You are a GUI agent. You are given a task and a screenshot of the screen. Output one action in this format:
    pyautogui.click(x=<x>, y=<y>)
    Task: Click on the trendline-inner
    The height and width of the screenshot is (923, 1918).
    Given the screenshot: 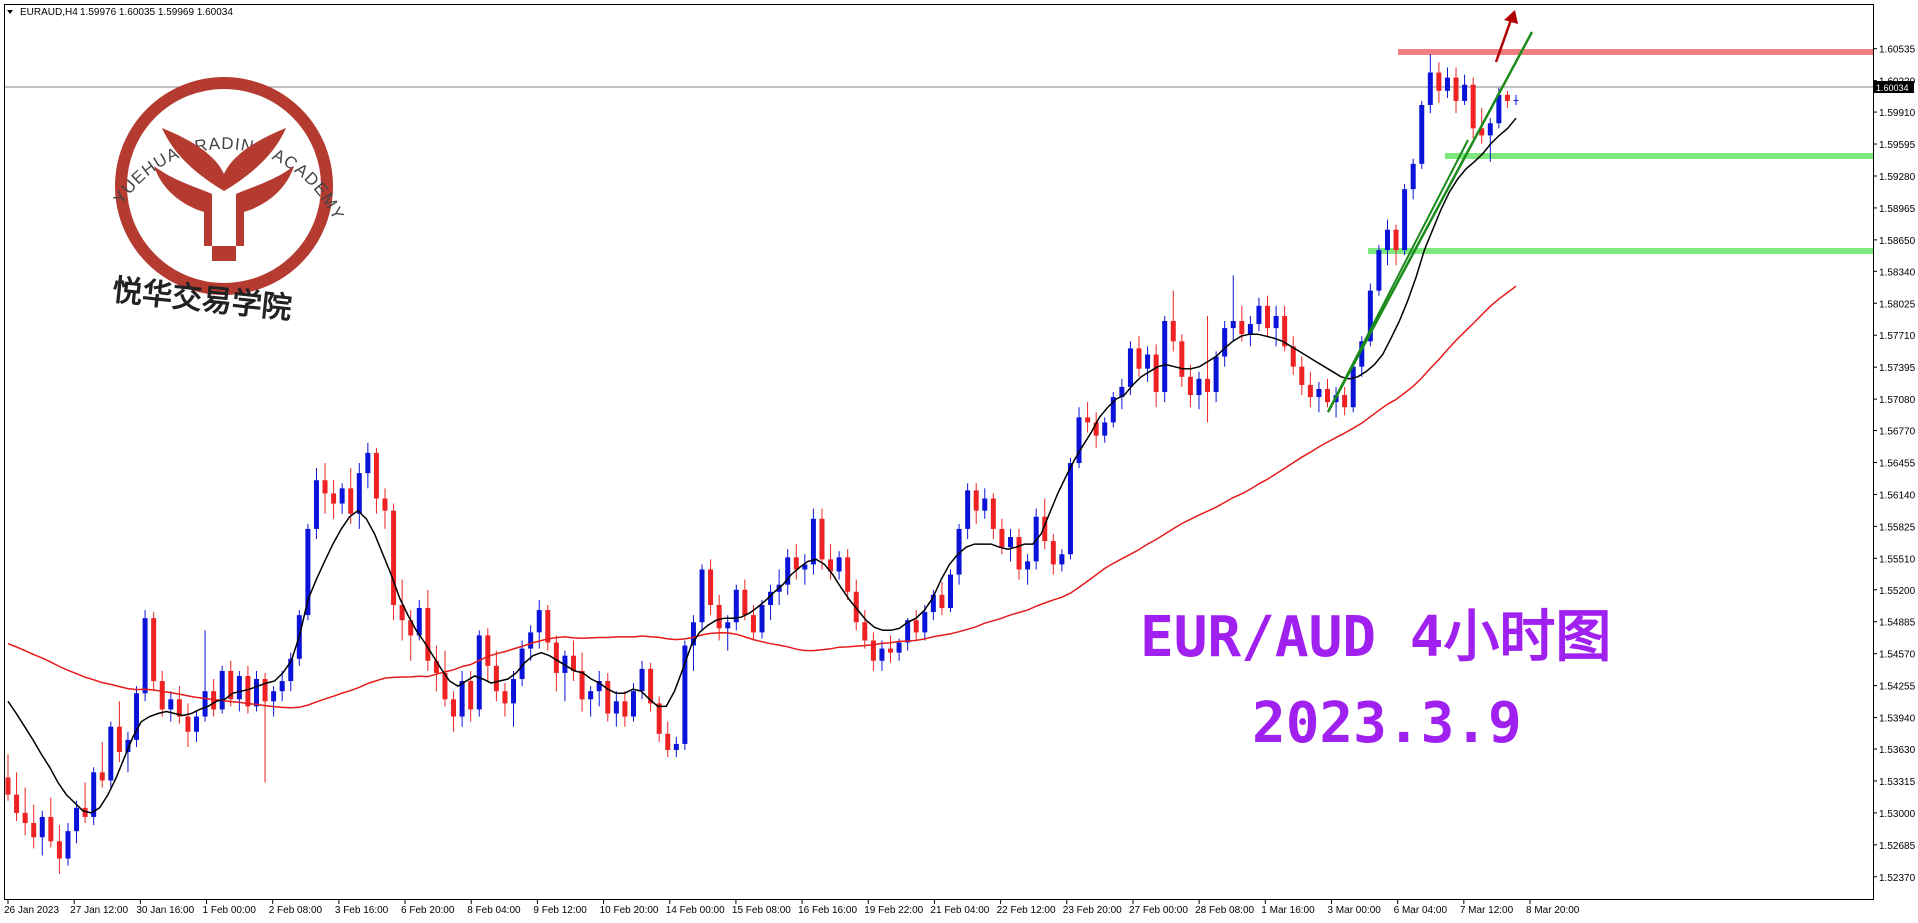 What is the action you would take?
    pyautogui.click(x=1398, y=276)
    